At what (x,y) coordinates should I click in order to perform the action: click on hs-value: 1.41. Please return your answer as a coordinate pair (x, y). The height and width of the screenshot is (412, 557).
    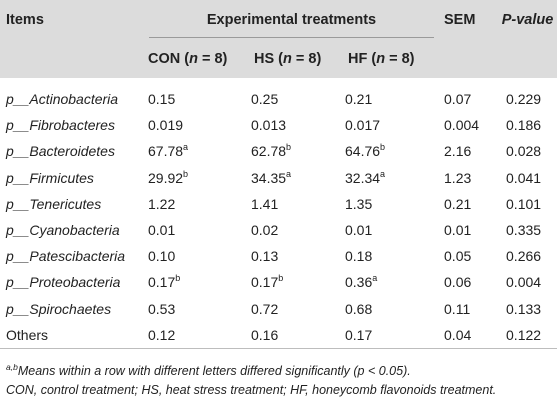
    Looking at the image, I should click on (265, 203).